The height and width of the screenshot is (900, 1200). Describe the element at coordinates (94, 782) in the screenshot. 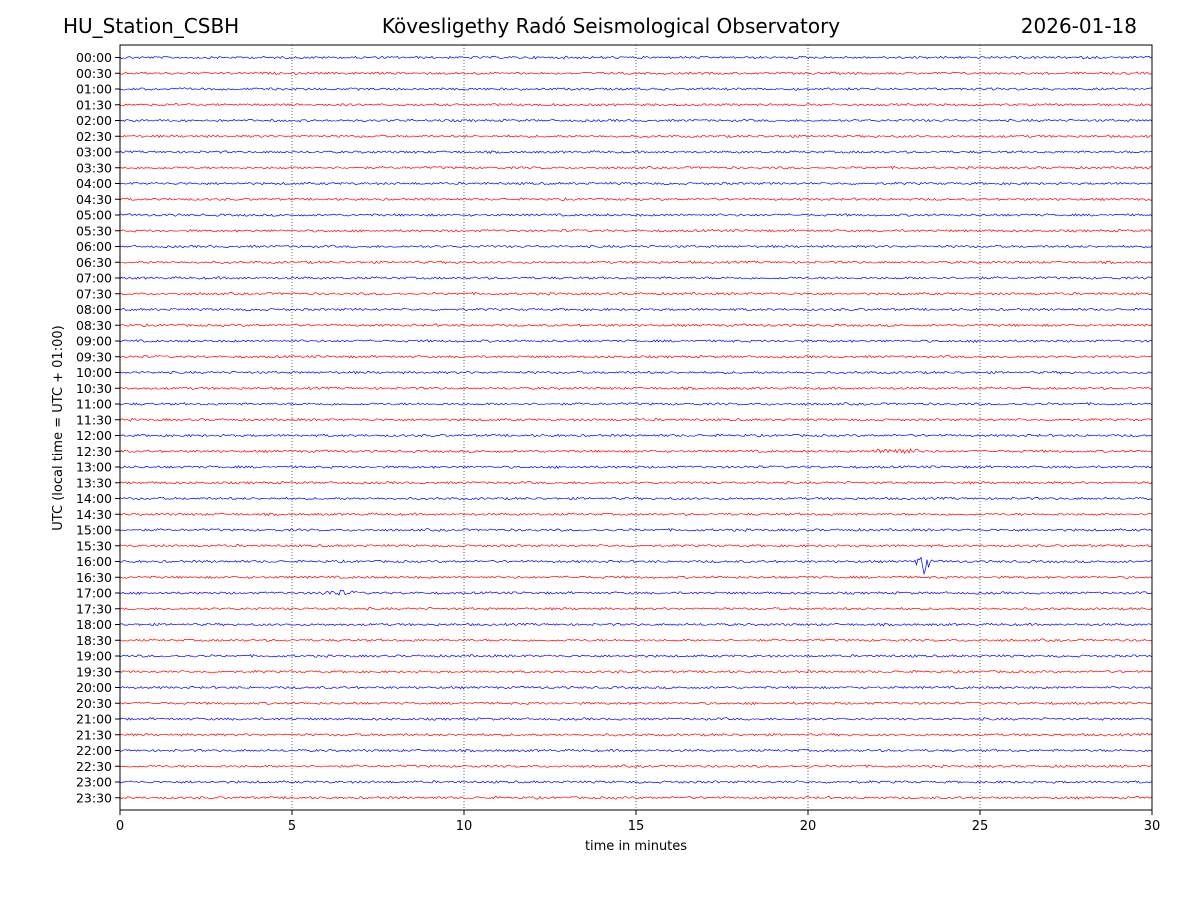

I see `y-tick-label: 23:00` at that location.